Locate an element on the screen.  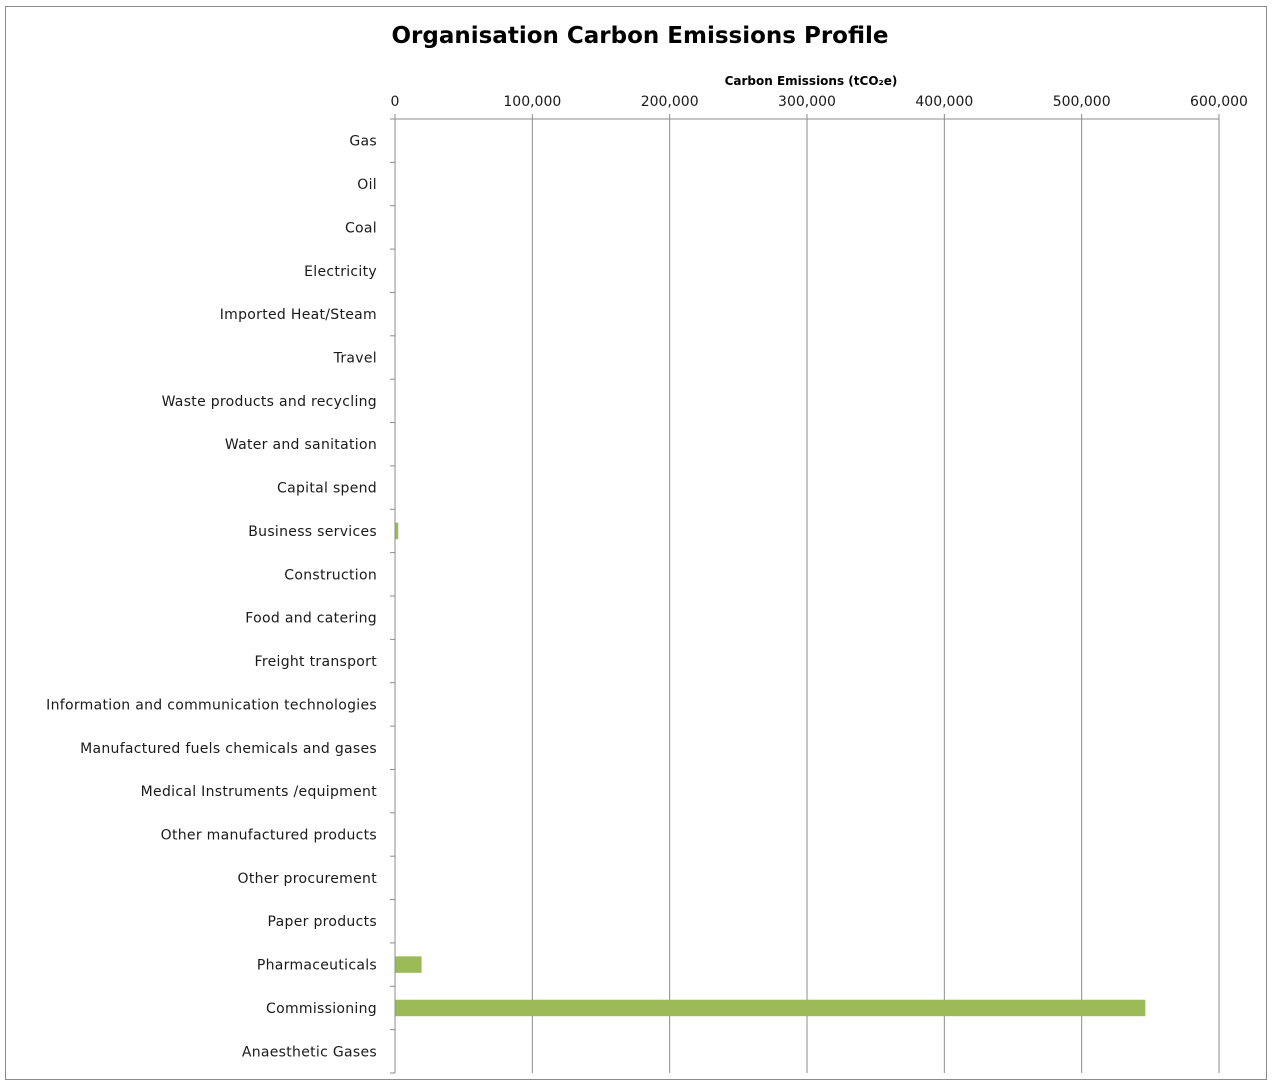
x-tick-label: 400,000 is located at coordinates (944, 102).